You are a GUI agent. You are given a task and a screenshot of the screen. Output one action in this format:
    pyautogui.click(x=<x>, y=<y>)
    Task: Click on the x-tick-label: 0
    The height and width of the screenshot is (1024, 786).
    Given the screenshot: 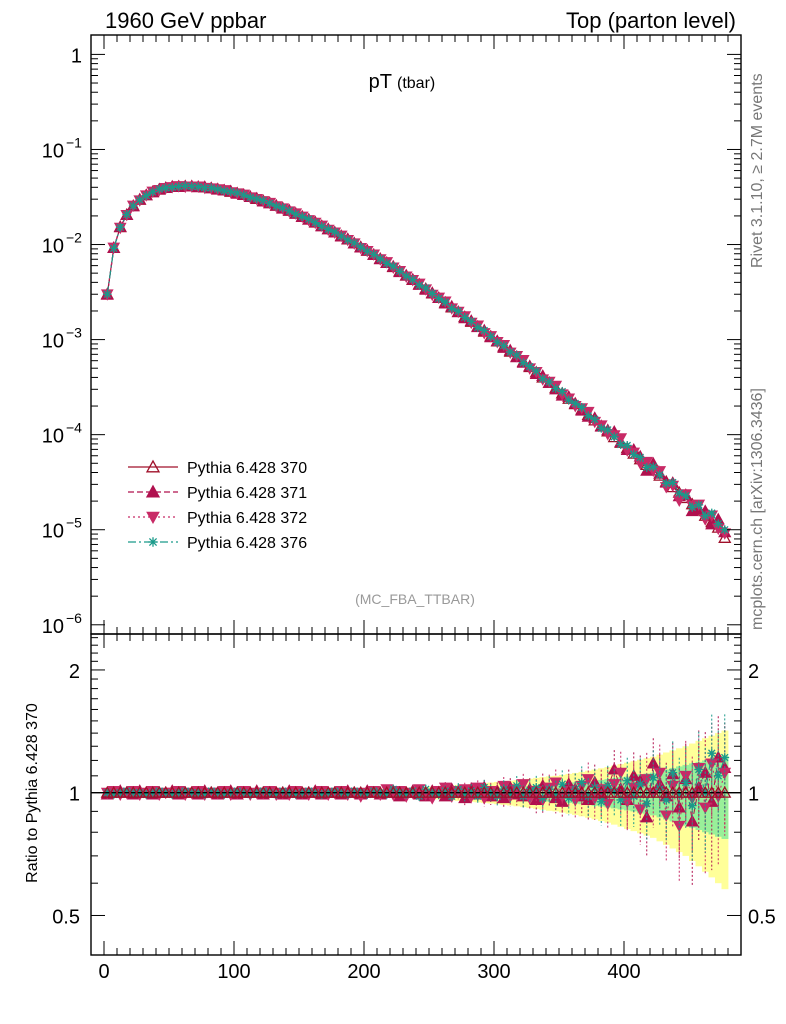 What is the action you would take?
    pyautogui.click(x=103, y=972)
    